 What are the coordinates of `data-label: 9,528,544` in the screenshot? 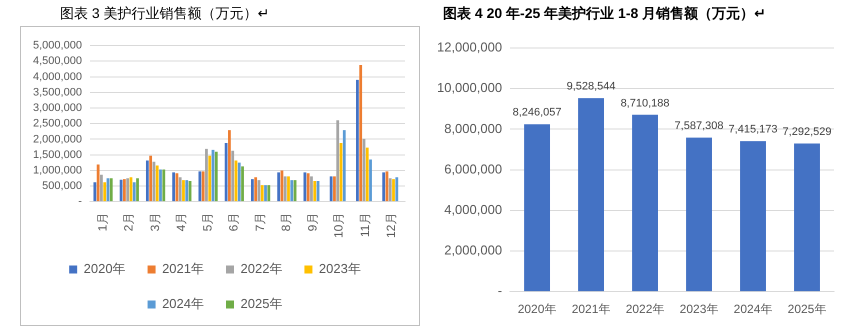 It's located at (591, 86).